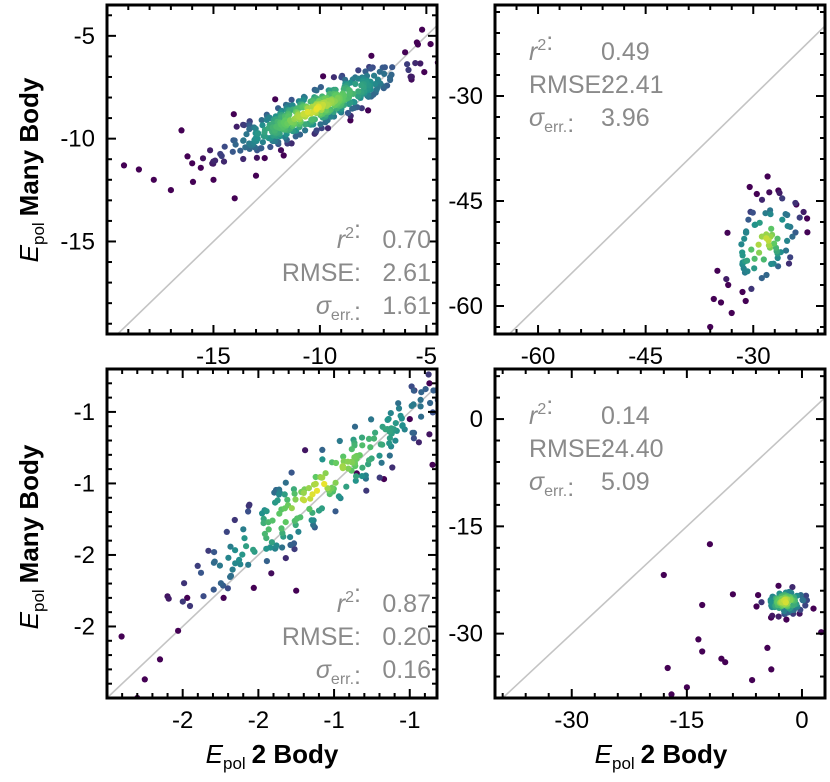 The image size is (830, 782). What do you see at coordinates (342, 604) in the screenshot?
I see `stat-label-part: r` at bounding box center [342, 604].